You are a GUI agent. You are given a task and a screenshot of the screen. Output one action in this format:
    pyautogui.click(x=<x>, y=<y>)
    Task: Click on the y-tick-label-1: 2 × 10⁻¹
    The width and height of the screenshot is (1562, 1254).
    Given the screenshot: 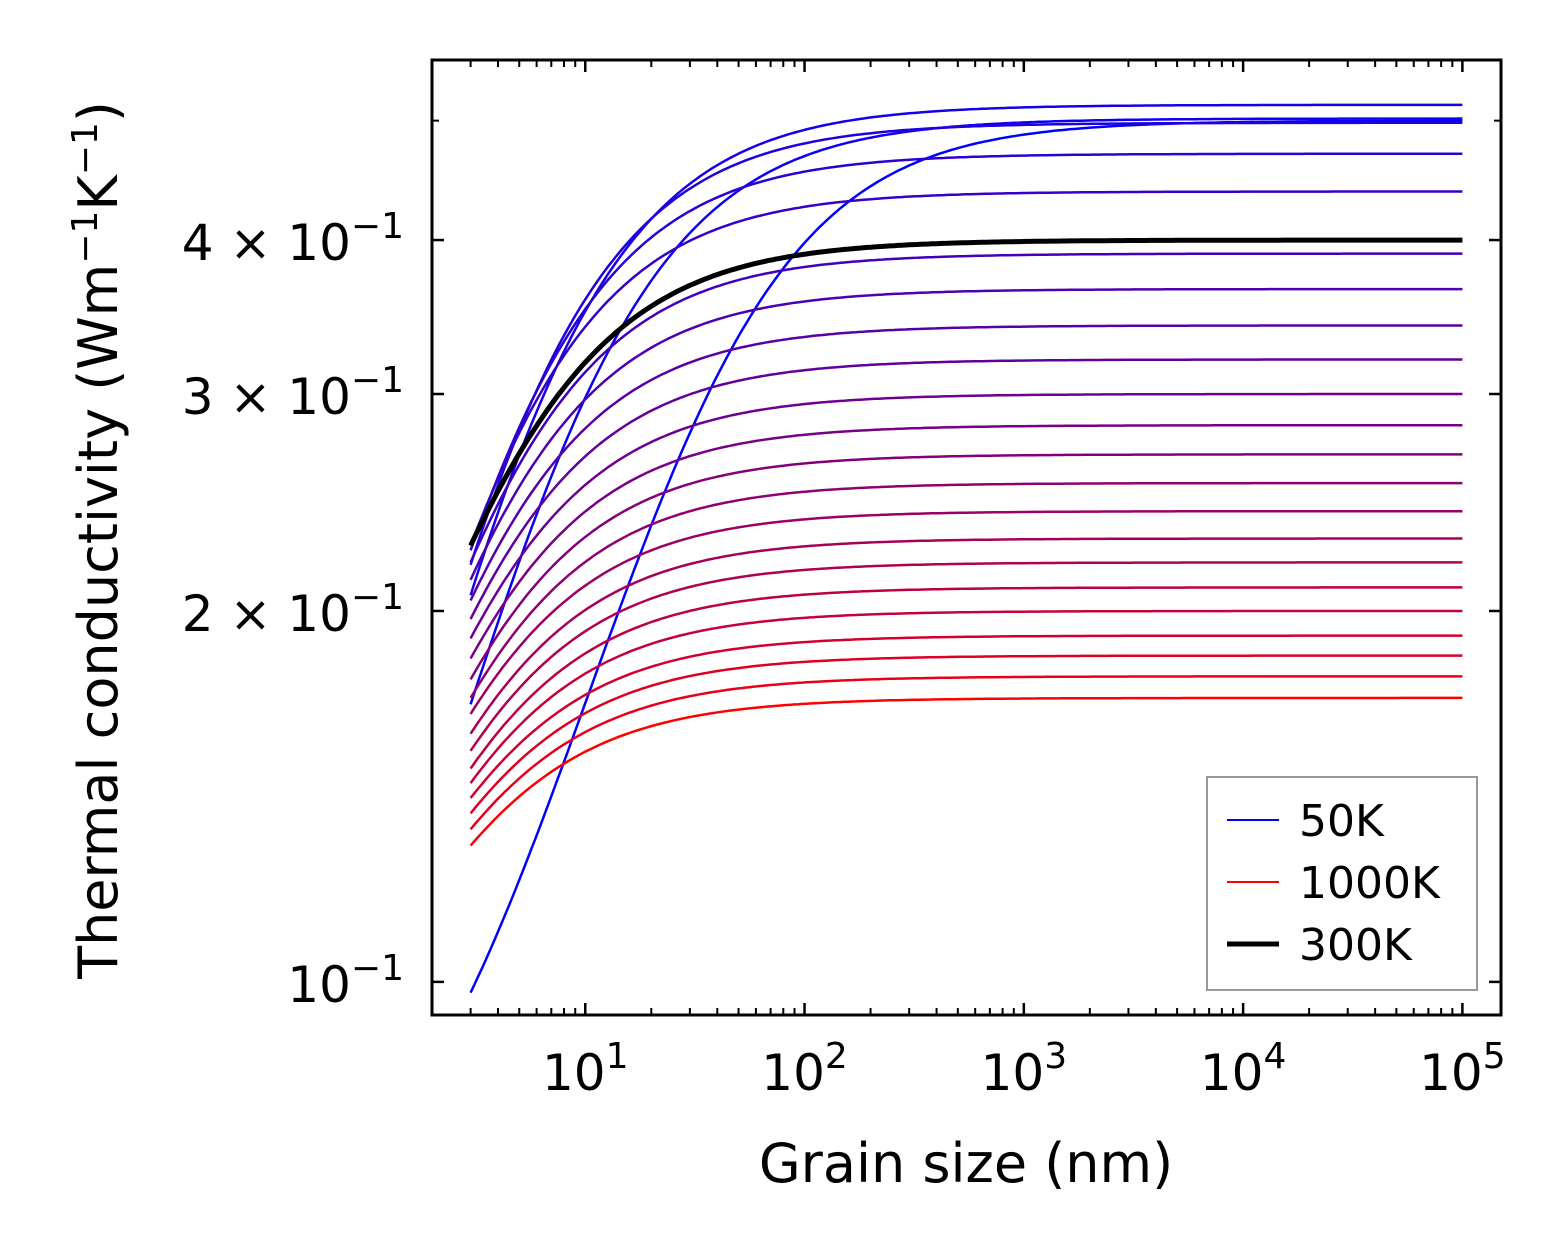 What is the action you would take?
    pyautogui.click(x=293, y=610)
    